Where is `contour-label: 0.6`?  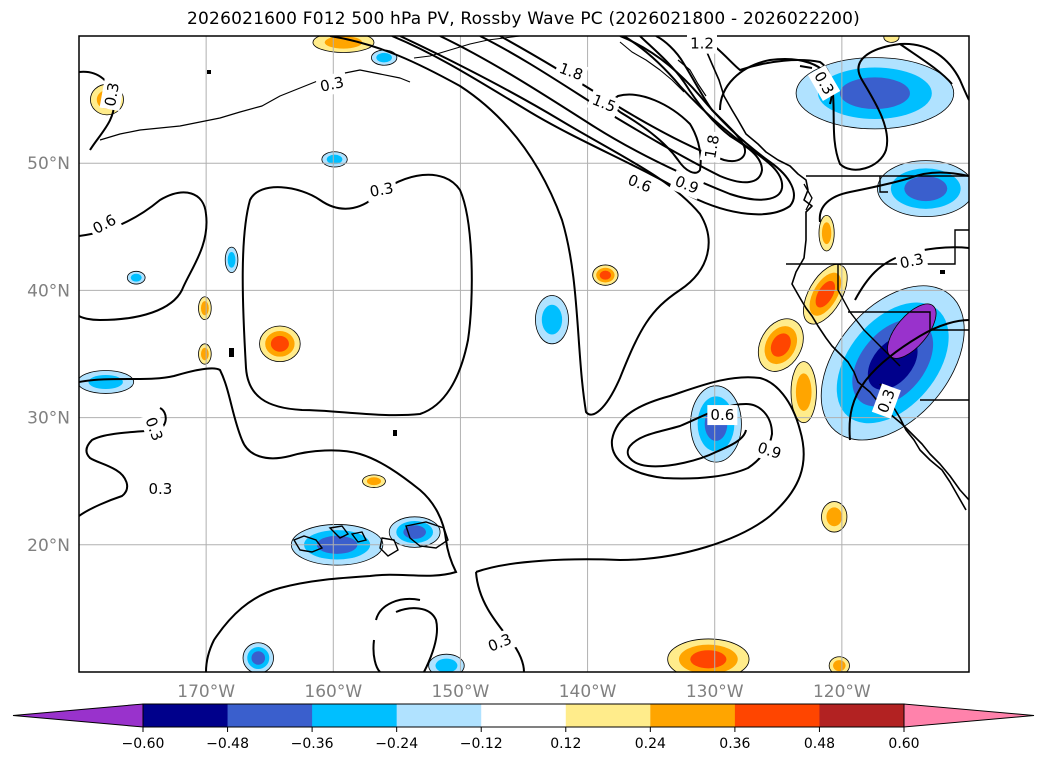
contour-label: 0.6 is located at coordinates (722, 415).